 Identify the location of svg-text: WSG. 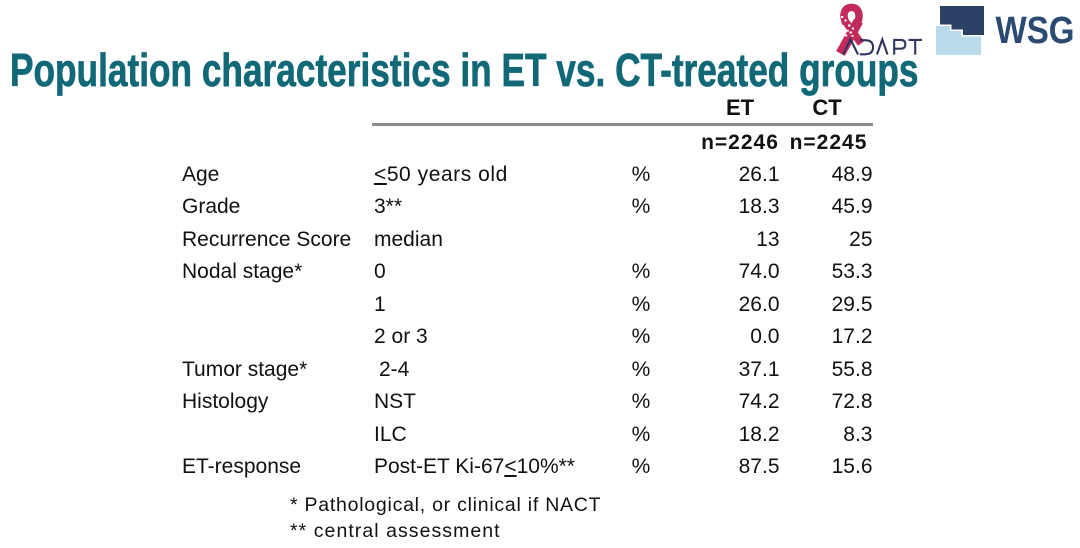
(1035, 31).